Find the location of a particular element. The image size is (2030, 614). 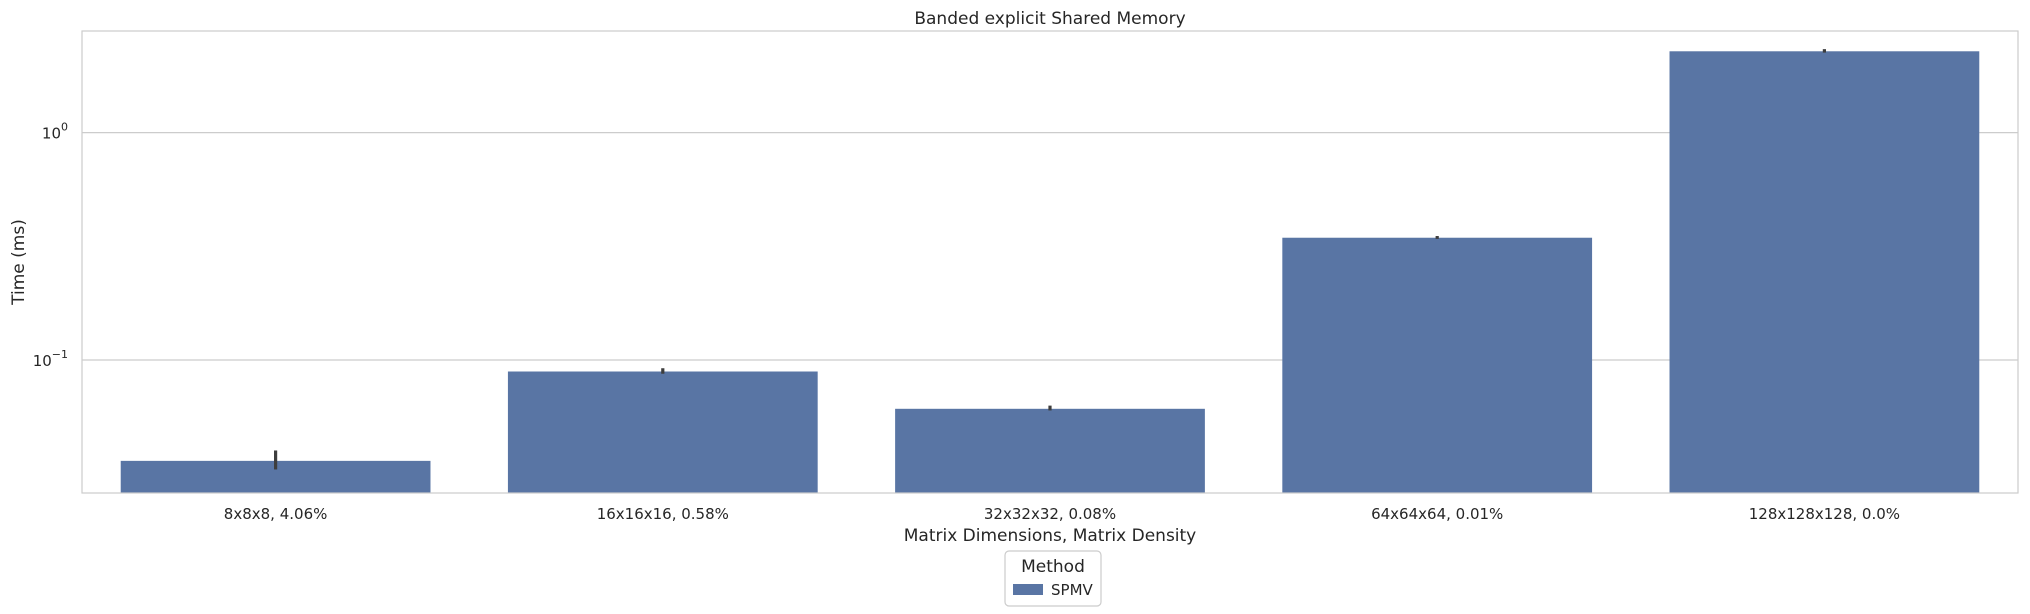

legend: Method SPMV is located at coordinates (1053, 578).